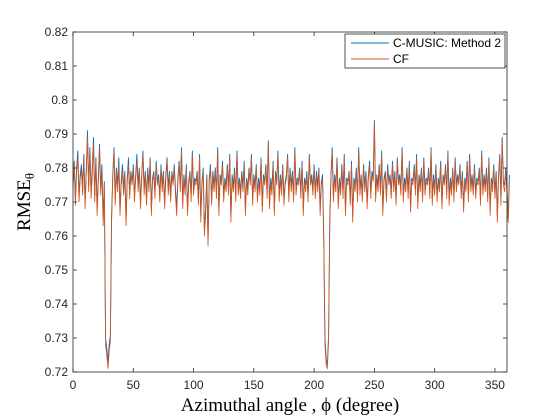 The height and width of the screenshot is (420, 560). Describe the element at coordinates (57, 304) in the screenshot. I see `y-tick-label: 0.74` at that location.